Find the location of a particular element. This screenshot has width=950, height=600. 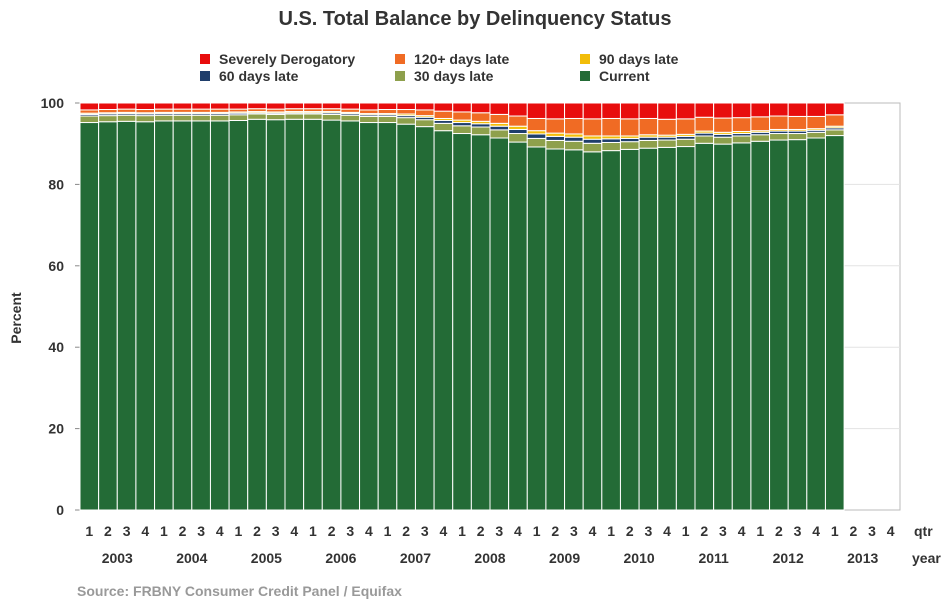

y-tick-label: 80 is located at coordinates (56, 184).